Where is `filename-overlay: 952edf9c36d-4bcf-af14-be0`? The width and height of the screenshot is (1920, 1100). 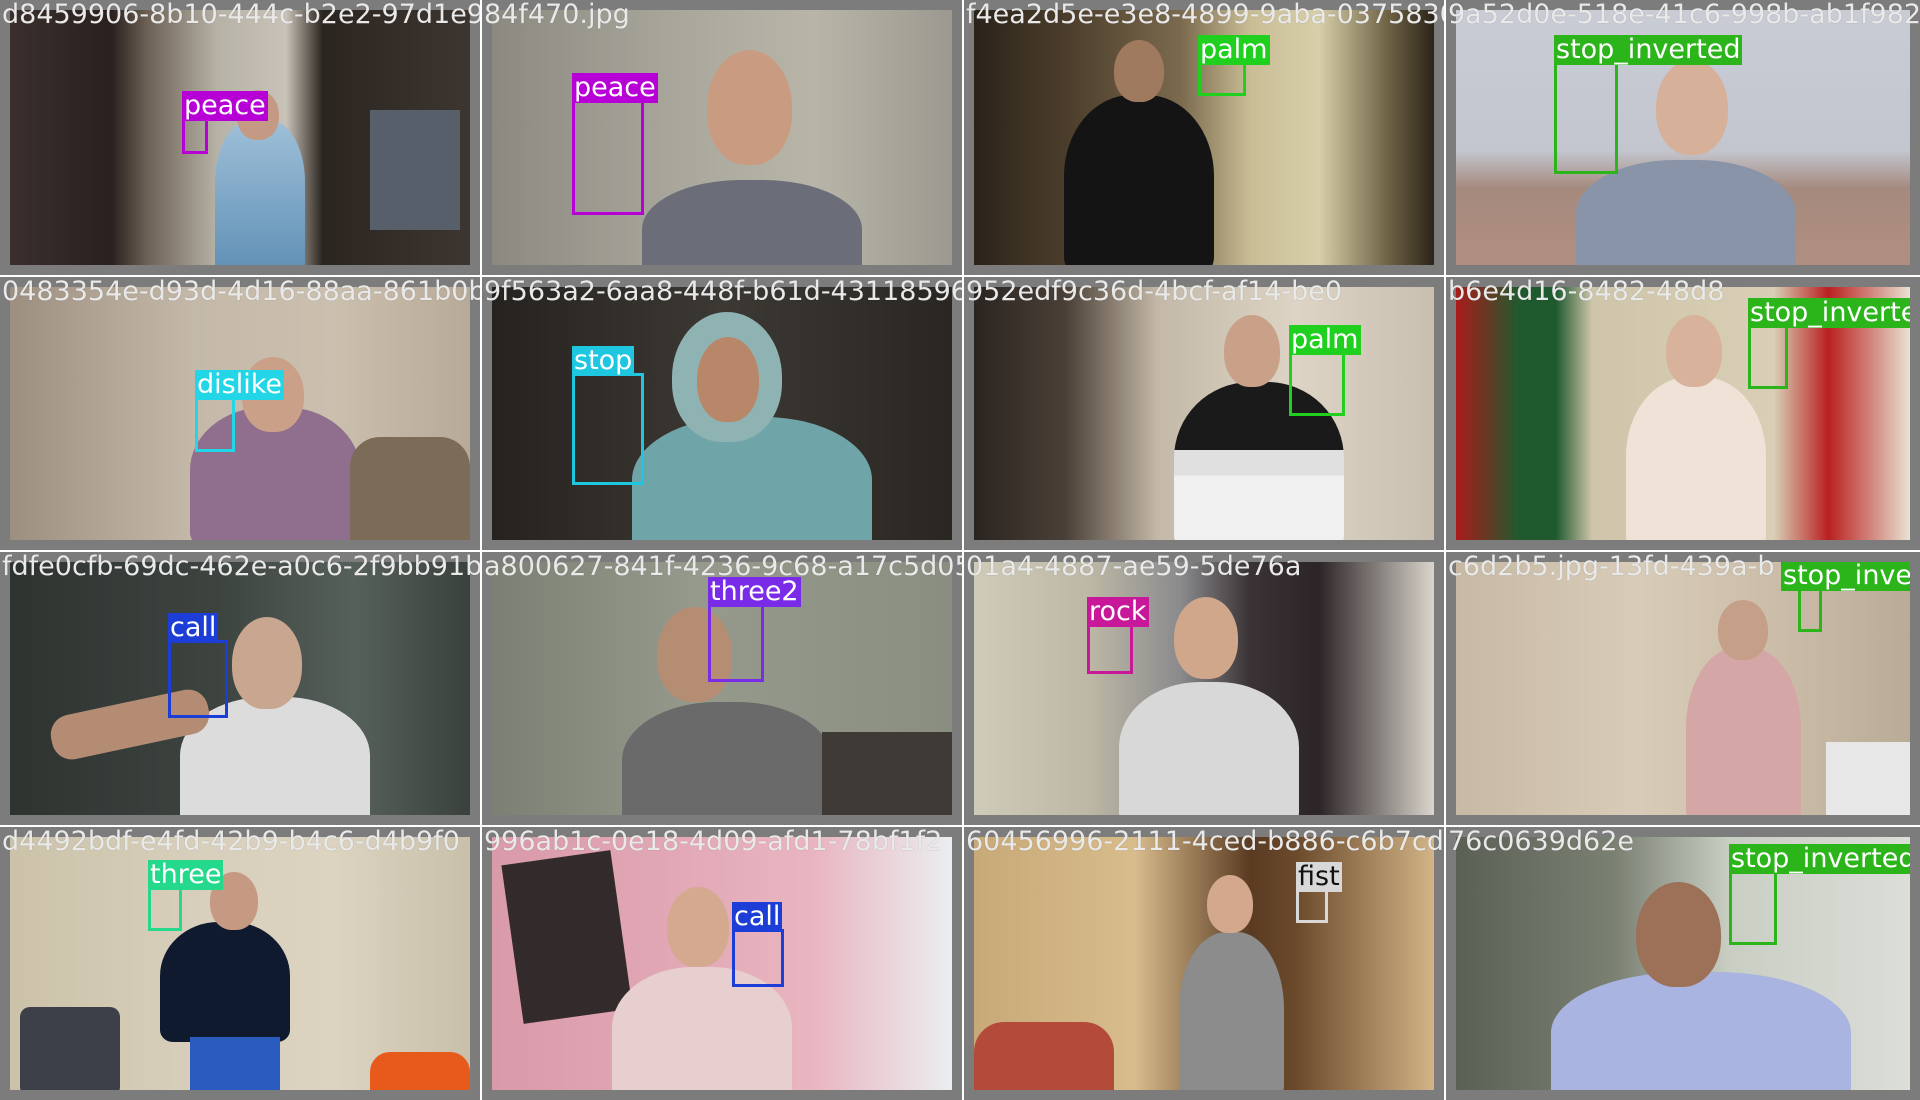 filename-overlay: 952edf9c36d-4bcf-af14-be0 is located at coordinates (1154, 292).